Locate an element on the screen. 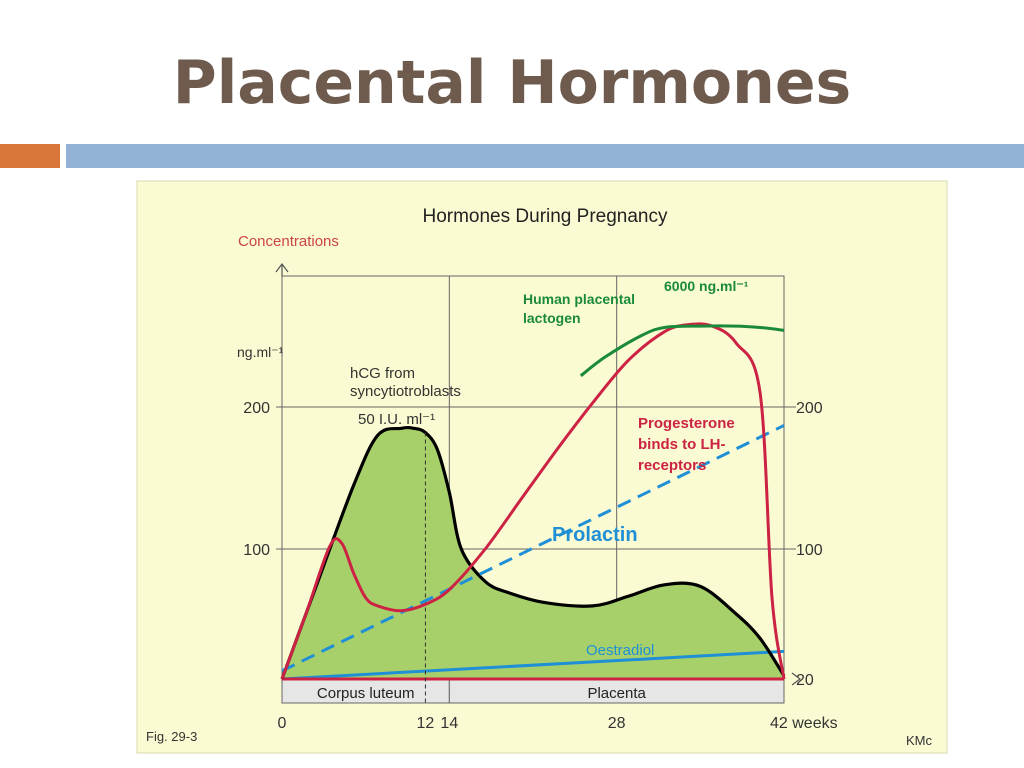  left-tick-label: 200 is located at coordinates (256, 408).